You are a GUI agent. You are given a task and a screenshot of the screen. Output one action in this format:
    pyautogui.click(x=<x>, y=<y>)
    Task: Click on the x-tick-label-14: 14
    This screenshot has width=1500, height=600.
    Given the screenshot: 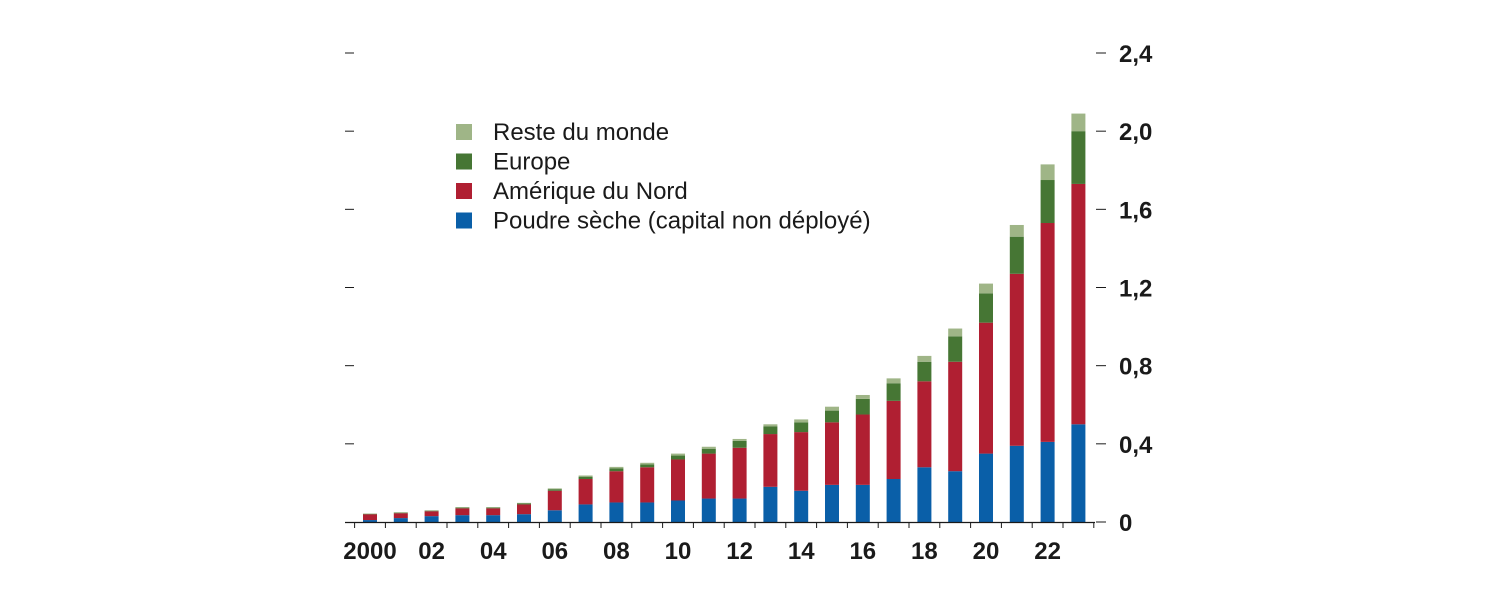 What is the action you would take?
    pyautogui.click(x=801, y=551)
    